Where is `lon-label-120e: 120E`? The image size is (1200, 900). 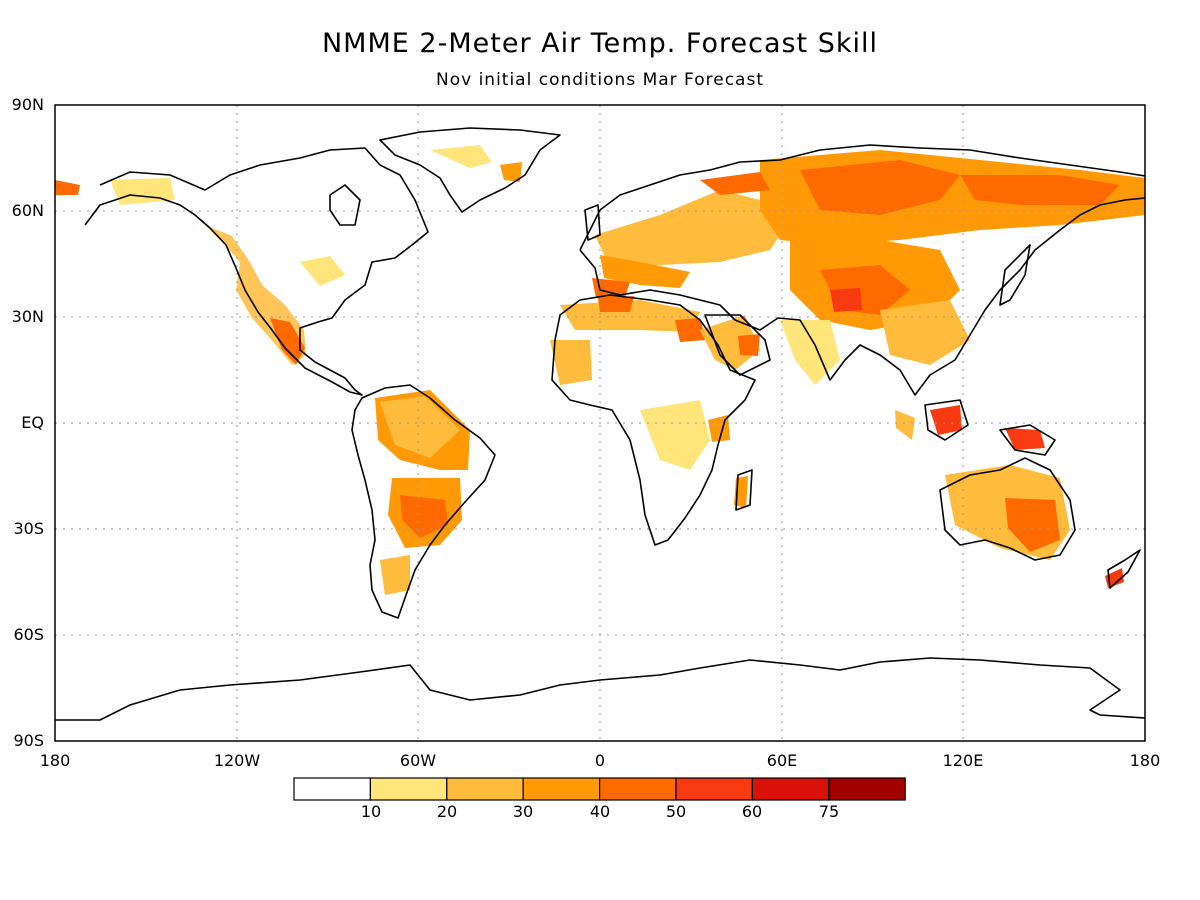 lon-label-120e: 120E is located at coordinates (963, 760).